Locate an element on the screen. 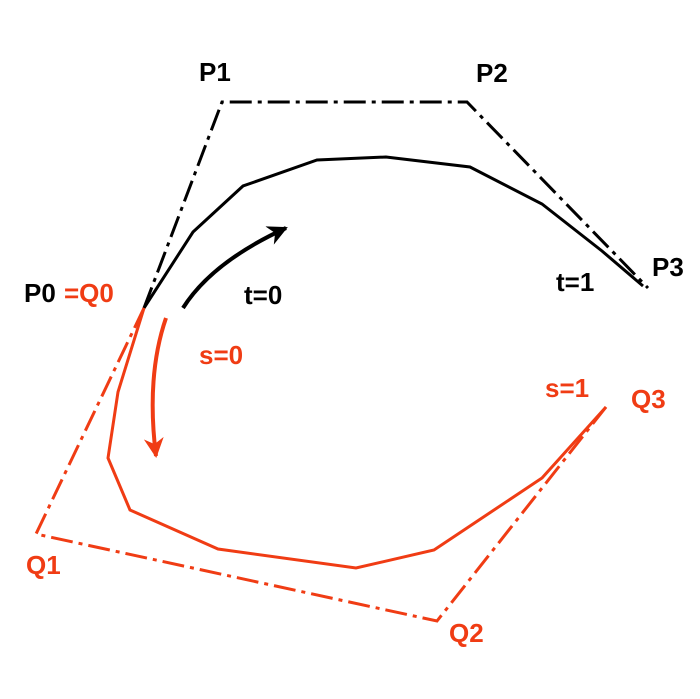 The height and width of the screenshot is (699, 700). label-q3: Q3 is located at coordinates (648, 399).